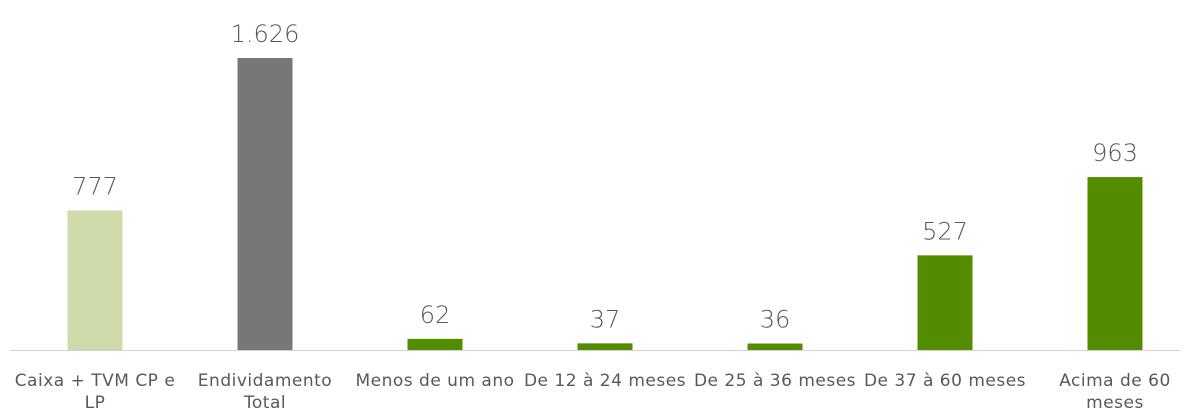  I want to click on x-tick-label: De 12 à 24 meses, so click(605, 381).